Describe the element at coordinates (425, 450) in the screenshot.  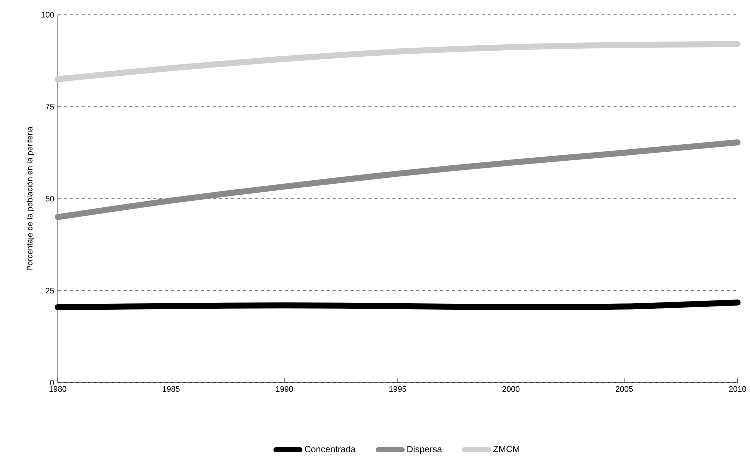
I see `legend-label: Dispersa` at that location.